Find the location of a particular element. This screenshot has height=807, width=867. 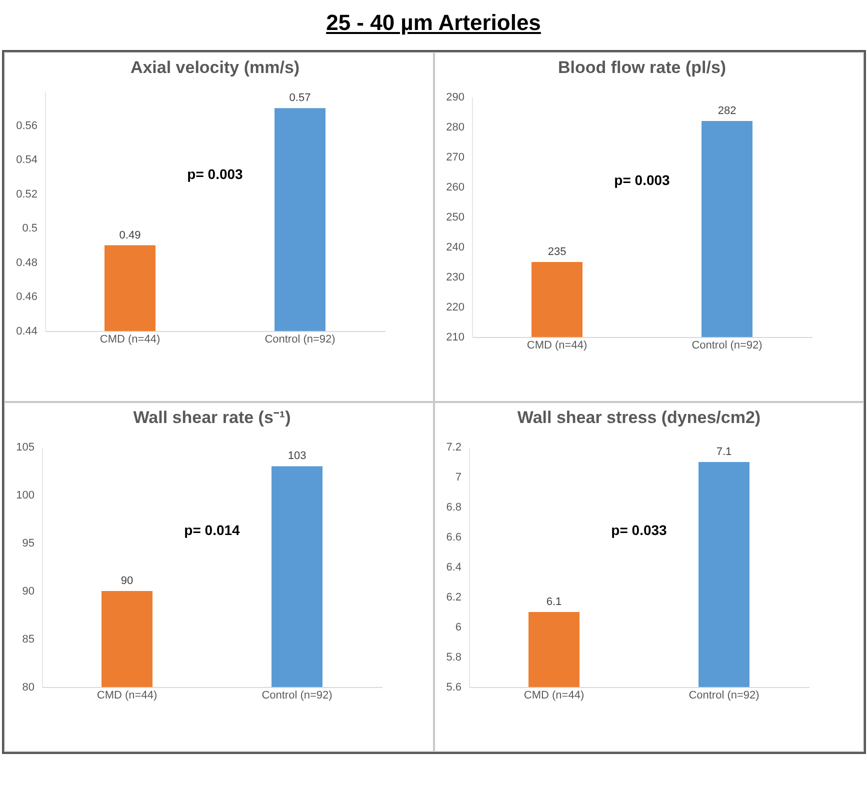

y-tick-label: 6.8 is located at coordinates (454, 508).